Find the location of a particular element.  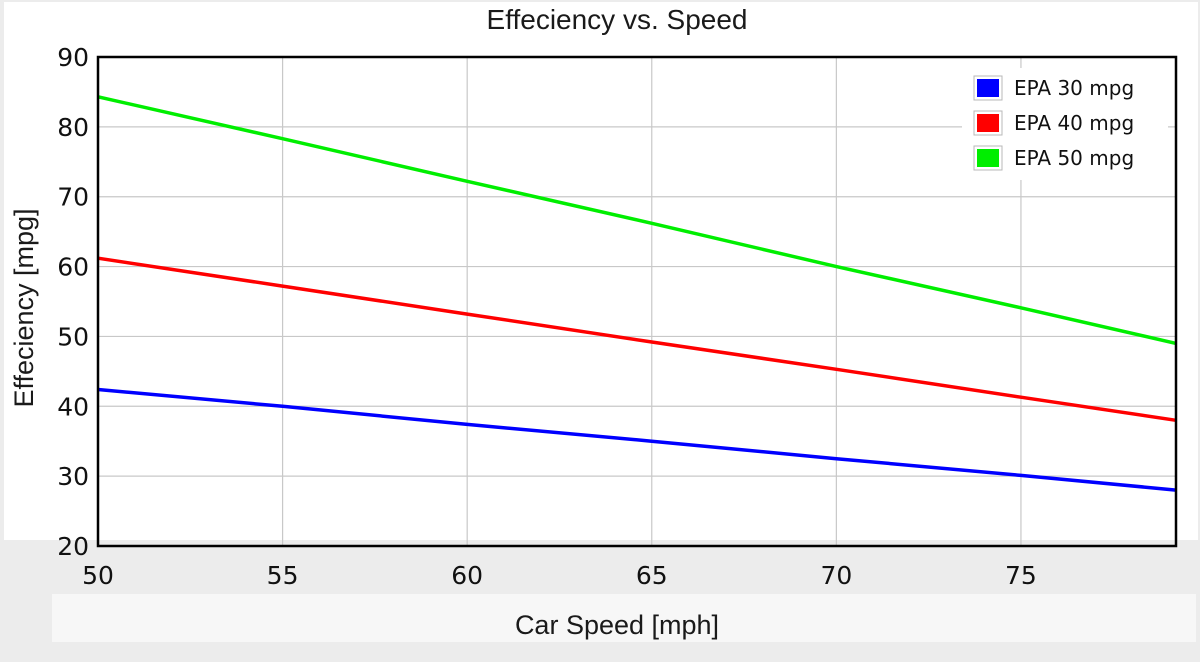

x-tick-label: 65 is located at coordinates (652, 575).